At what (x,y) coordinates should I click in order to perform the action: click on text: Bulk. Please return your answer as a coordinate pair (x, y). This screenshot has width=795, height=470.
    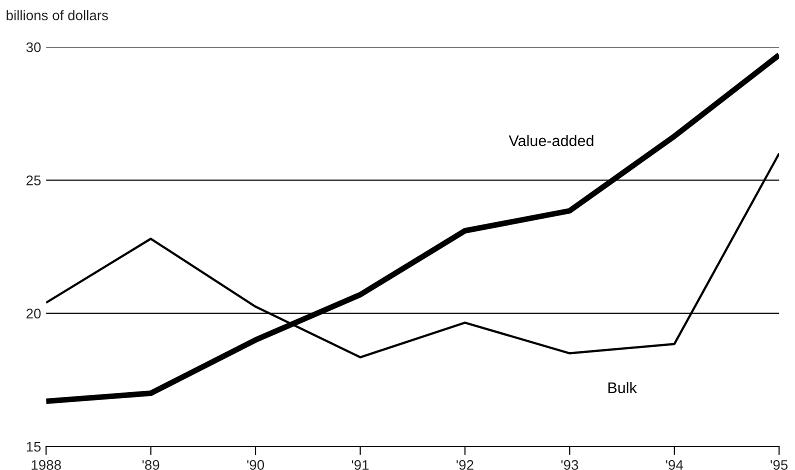
    Looking at the image, I should click on (622, 388).